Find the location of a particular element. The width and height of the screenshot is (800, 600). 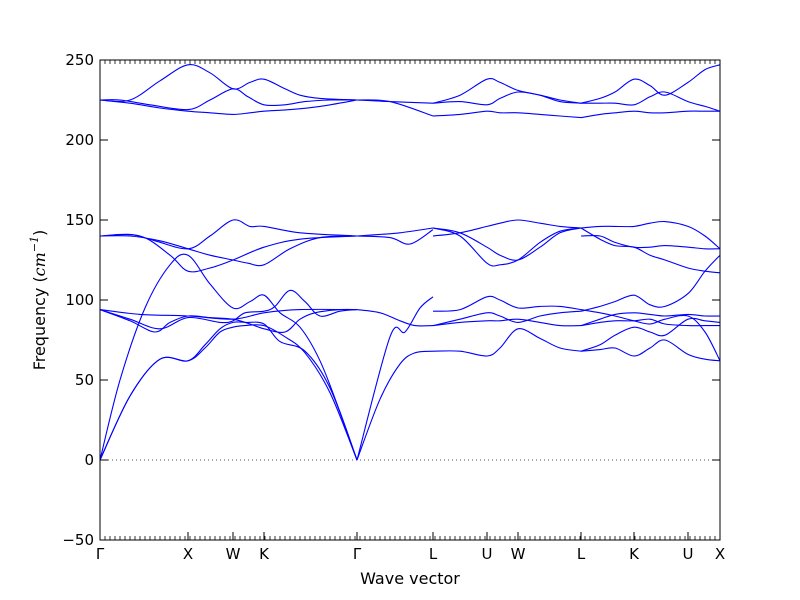

y-axis-label: Frequency (cm−1) is located at coordinates (38, 300).